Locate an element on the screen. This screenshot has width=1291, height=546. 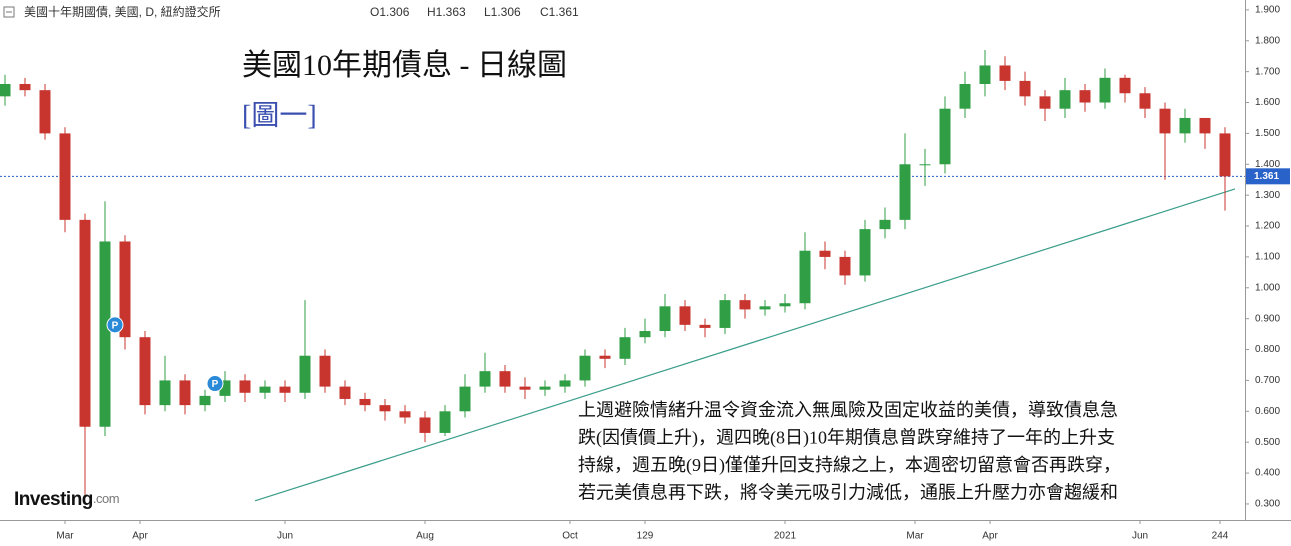
last-price-tag is located at coordinates (1268, 176).